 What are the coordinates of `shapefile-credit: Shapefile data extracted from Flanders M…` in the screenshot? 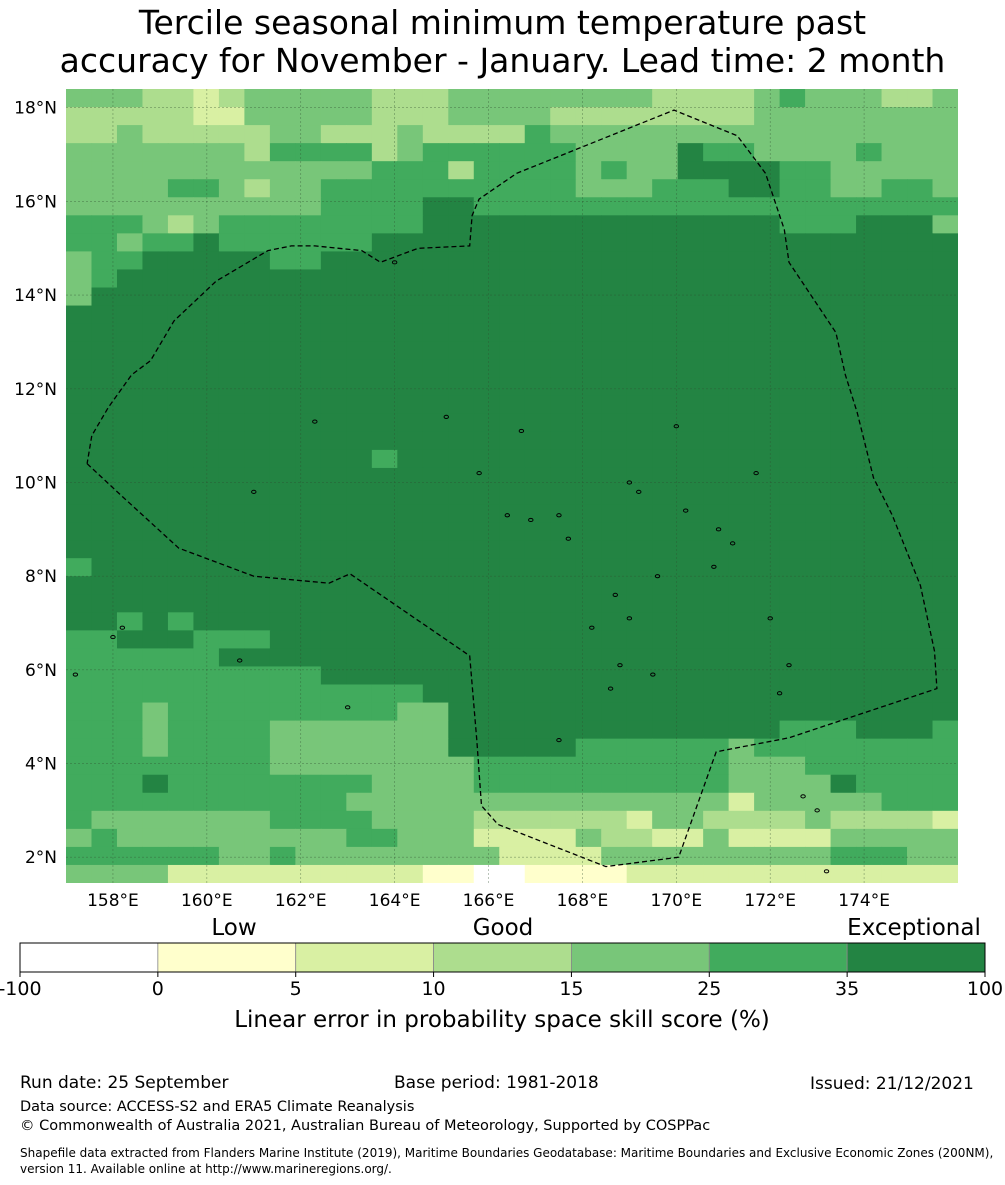 It's located at (507, 1161).